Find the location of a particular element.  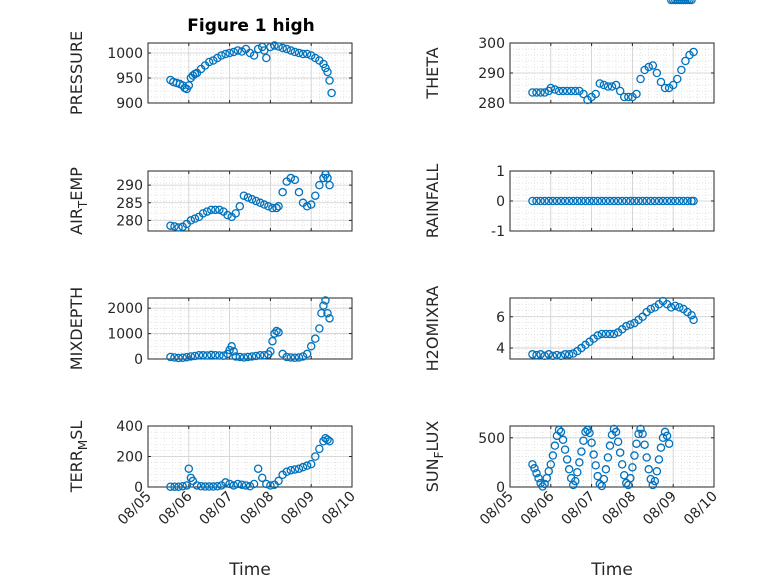

xtick-label: 08/08 is located at coordinates (257, 509).